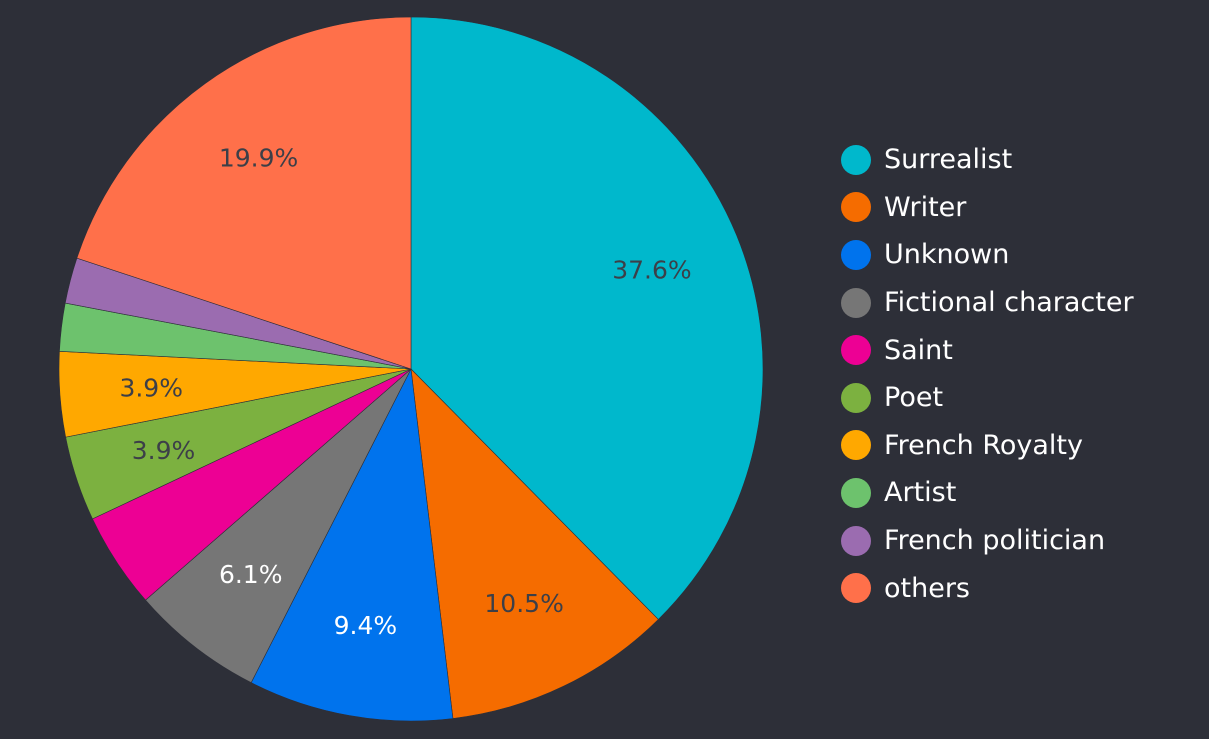 The image size is (1209, 739). Describe the element at coordinates (251, 574) in the screenshot. I see `pie-slice-label-fictional-character: 6.1%` at that location.